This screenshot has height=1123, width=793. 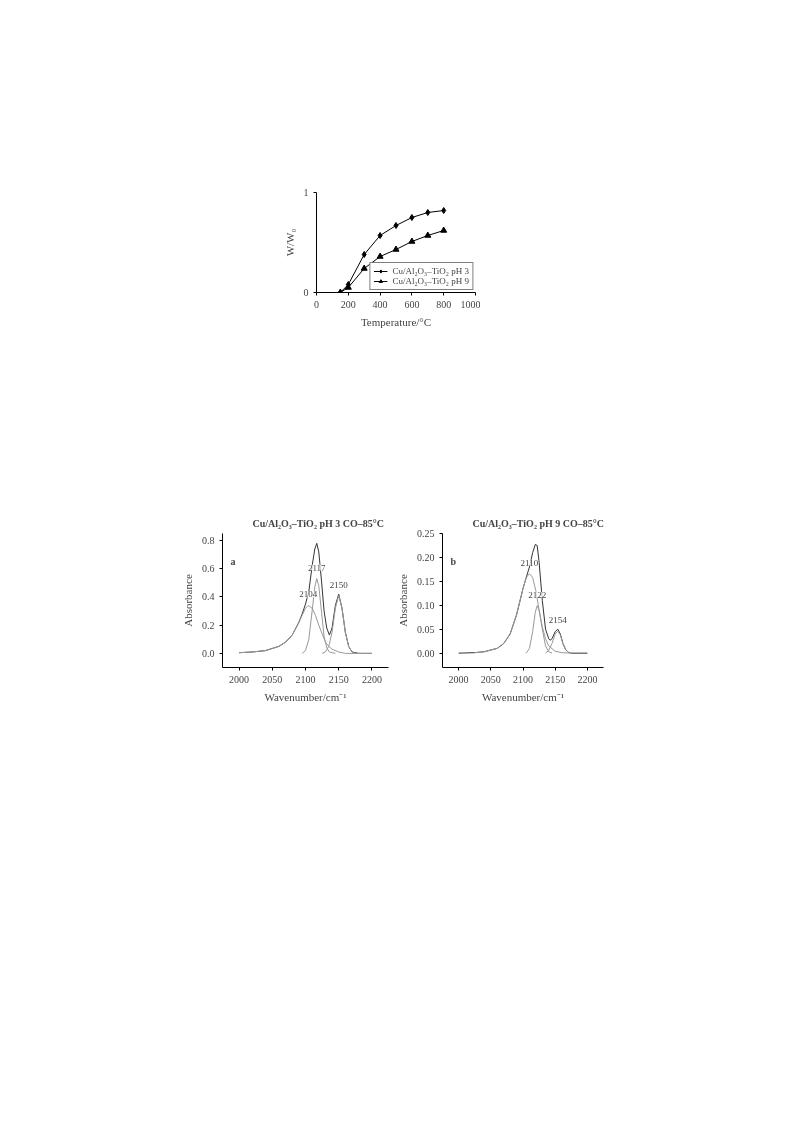 What do you see at coordinates (426, 581) in the screenshot?
I see `y-tick-label: 0.15` at bounding box center [426, 581].